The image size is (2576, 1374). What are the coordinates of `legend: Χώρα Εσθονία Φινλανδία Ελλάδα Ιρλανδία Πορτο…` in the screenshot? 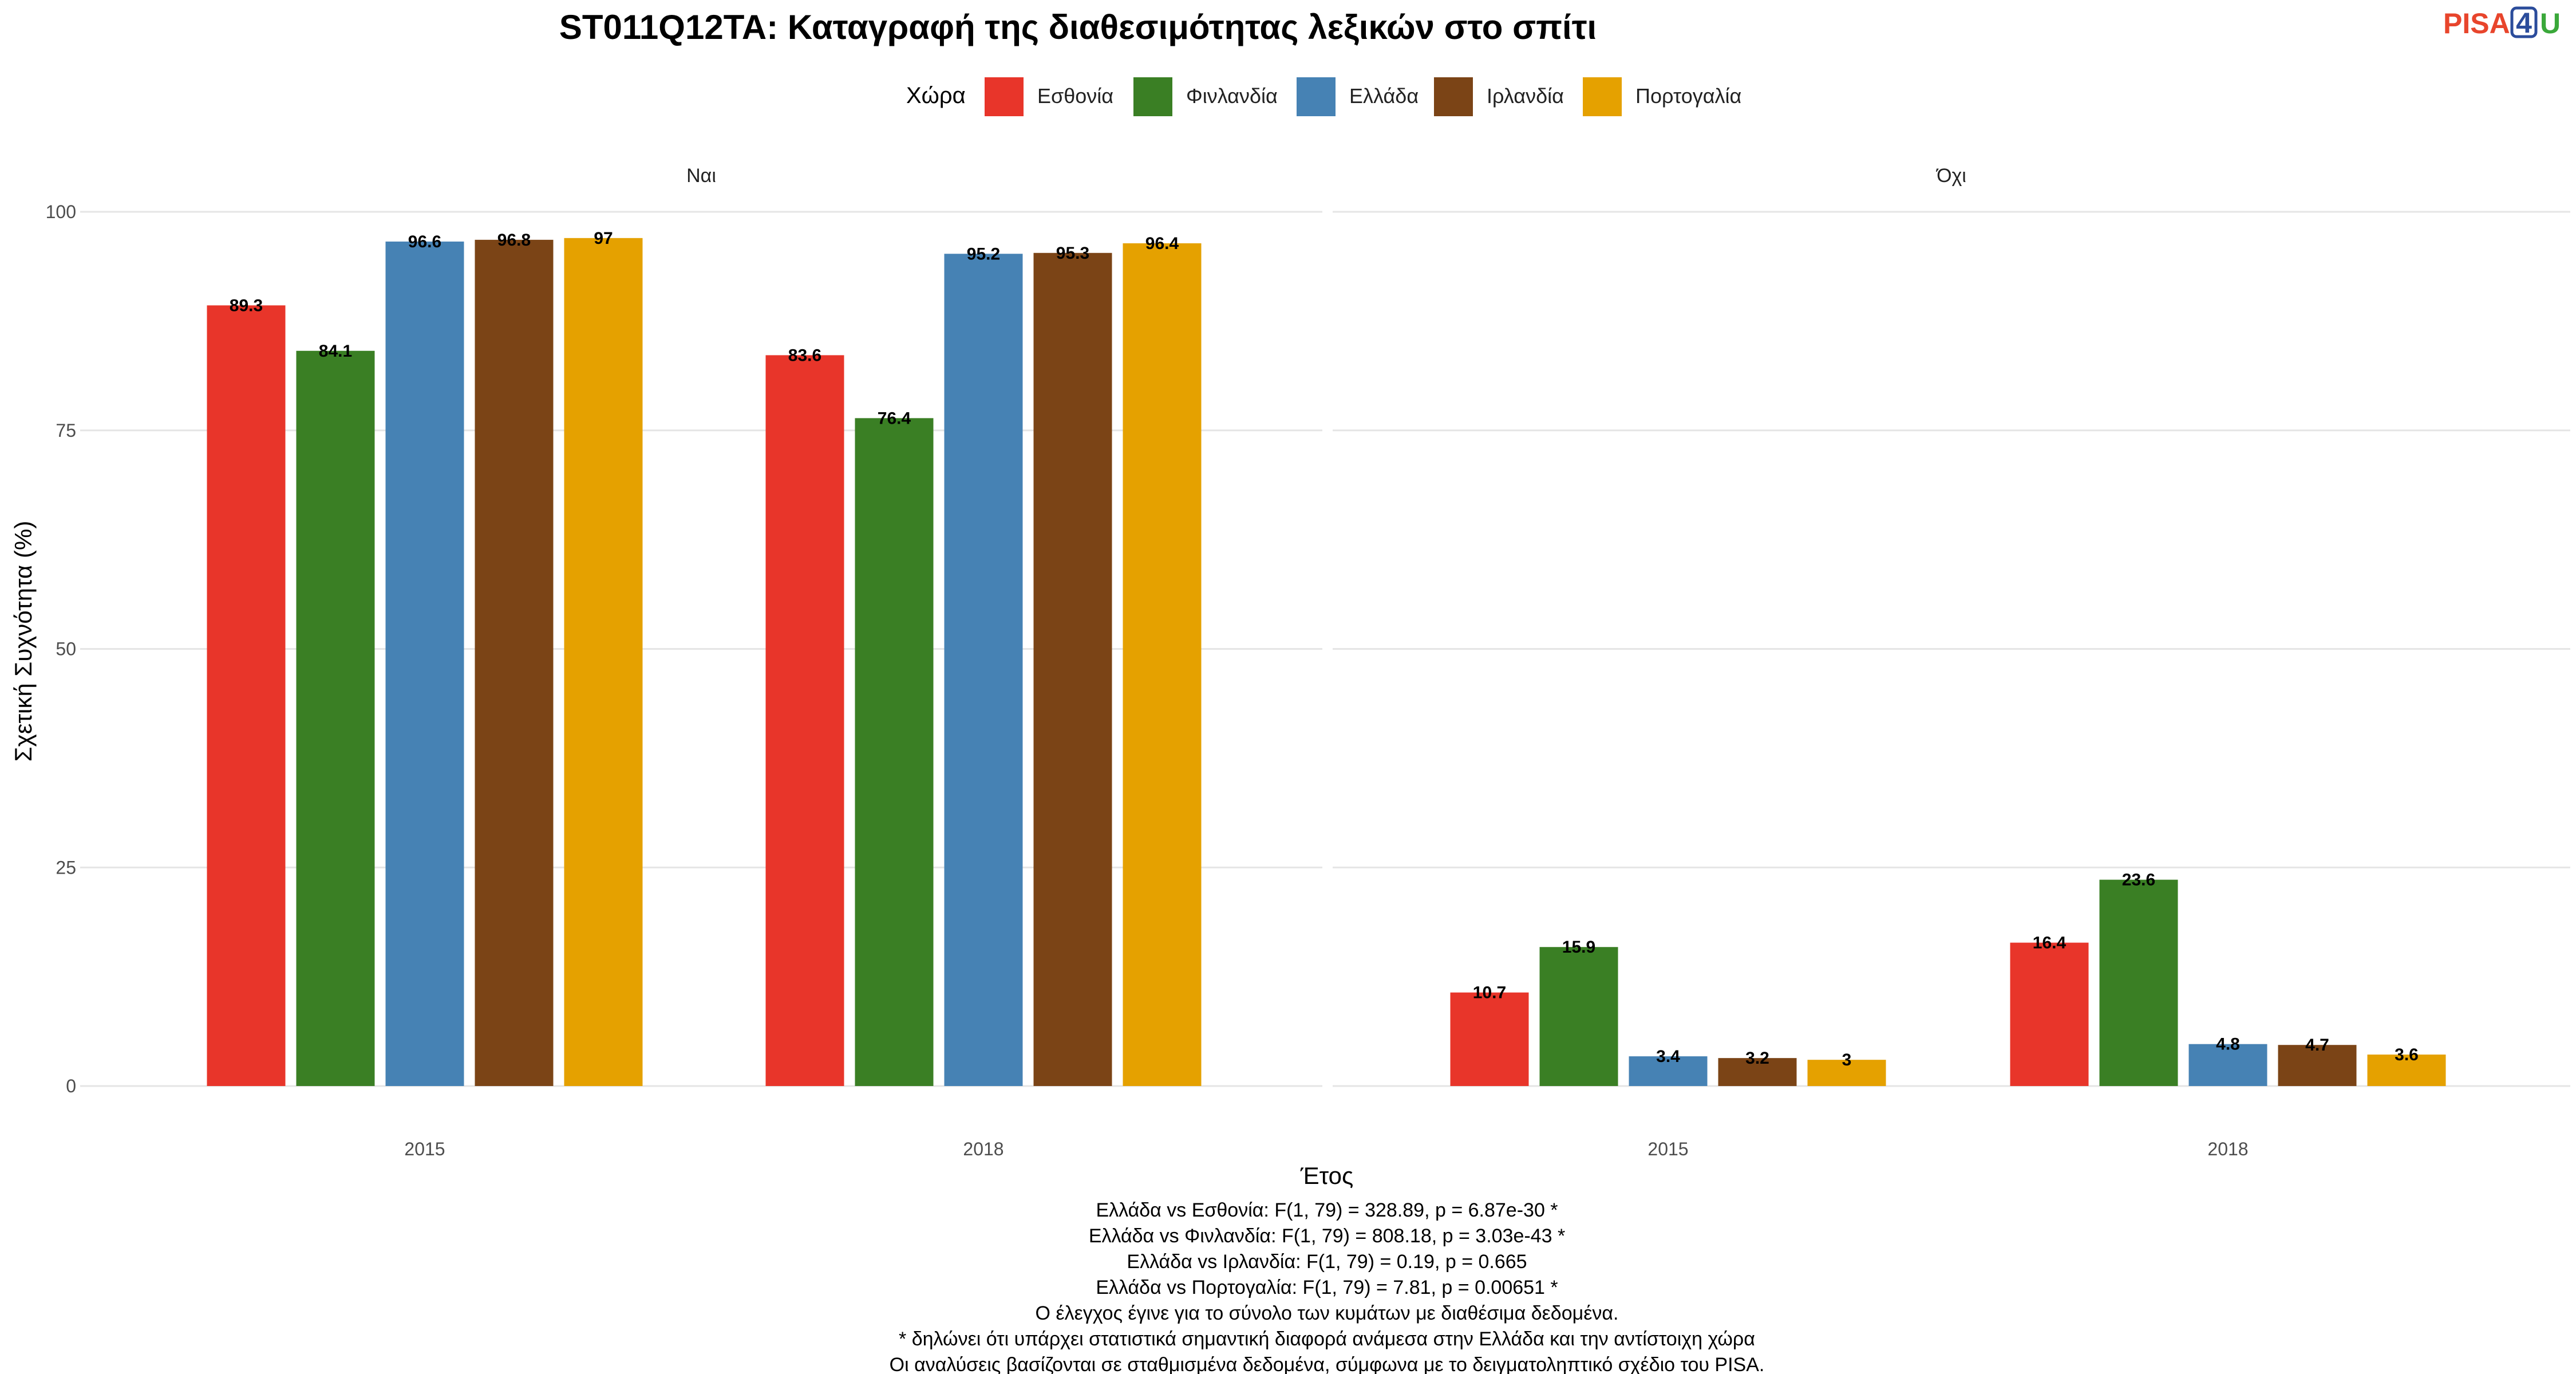 It's located at (1323, 97).